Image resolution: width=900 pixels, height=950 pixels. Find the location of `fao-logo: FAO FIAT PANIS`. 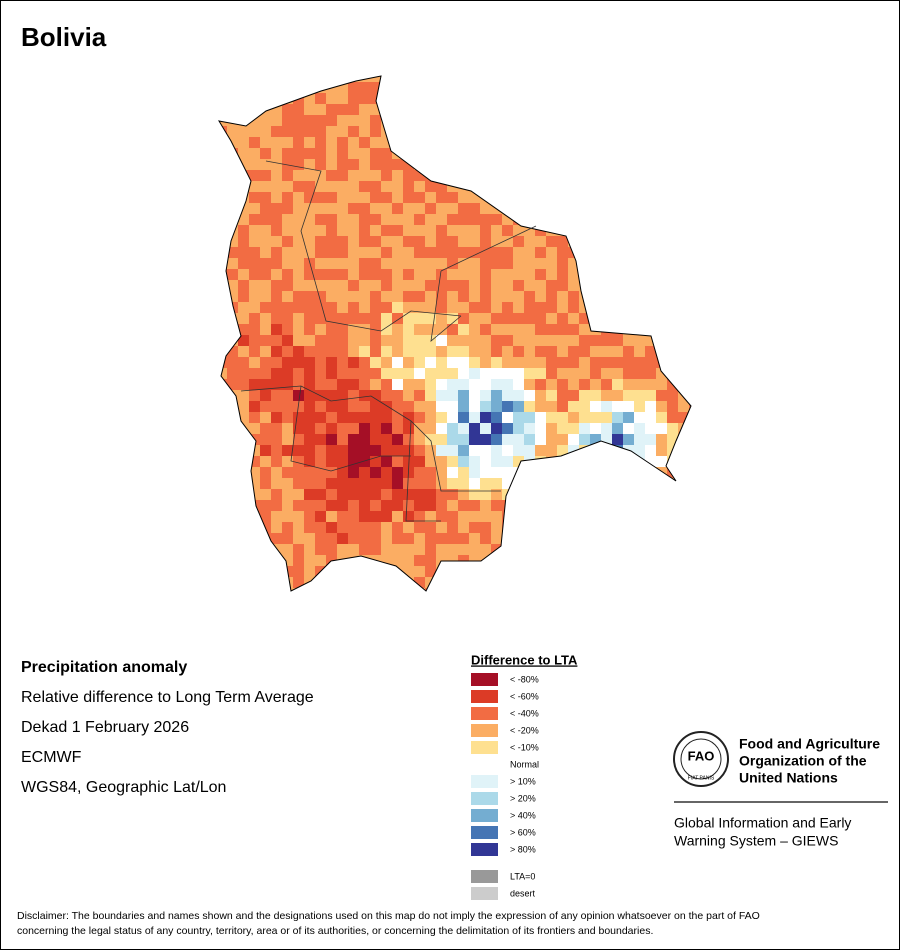

fao-logo: FAO FIAT PANIS is located at coordinates (701, 759).